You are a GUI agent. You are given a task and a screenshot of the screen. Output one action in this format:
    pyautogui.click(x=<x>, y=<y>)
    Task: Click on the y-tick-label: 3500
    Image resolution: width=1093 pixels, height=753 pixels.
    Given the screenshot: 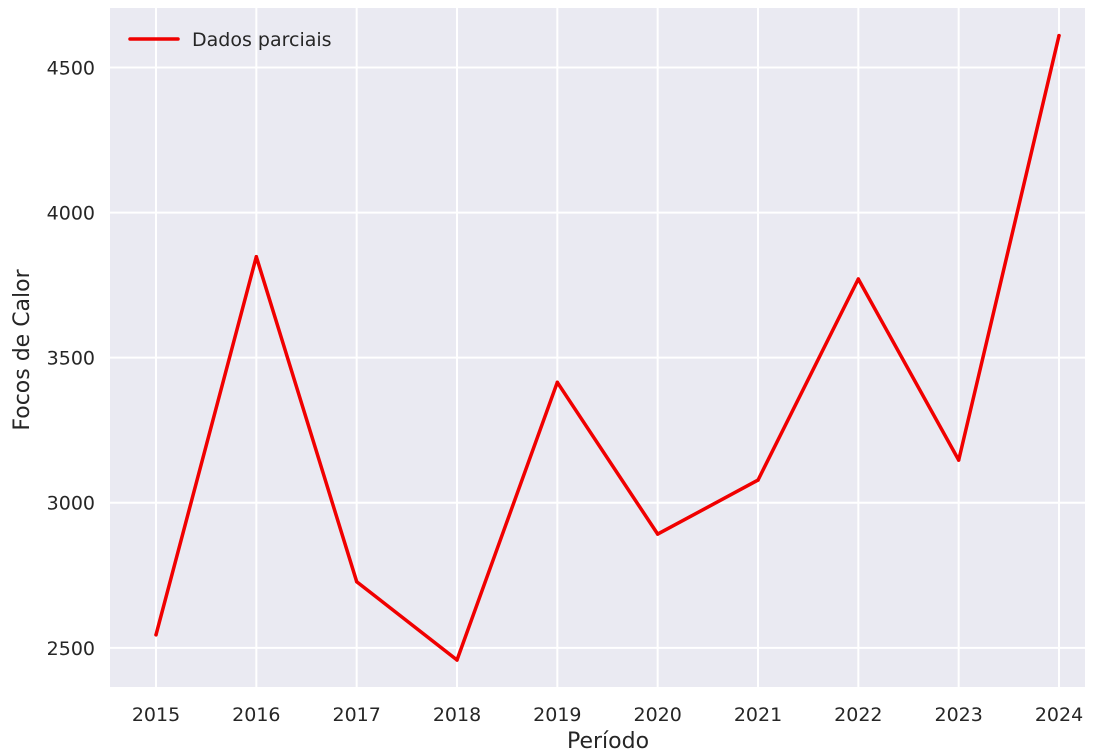 What is the action you would take?
    pyautogui.click(x=71, y=359)
    